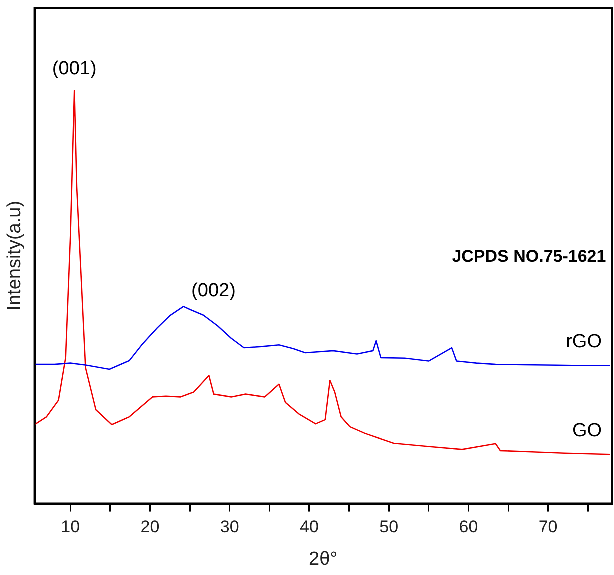 This screenshot has height=575, width=614. Describe the element at coordinates (529, 256) in the screenshot. I see `annotation: JCPDS NO.75-1621` at that location.